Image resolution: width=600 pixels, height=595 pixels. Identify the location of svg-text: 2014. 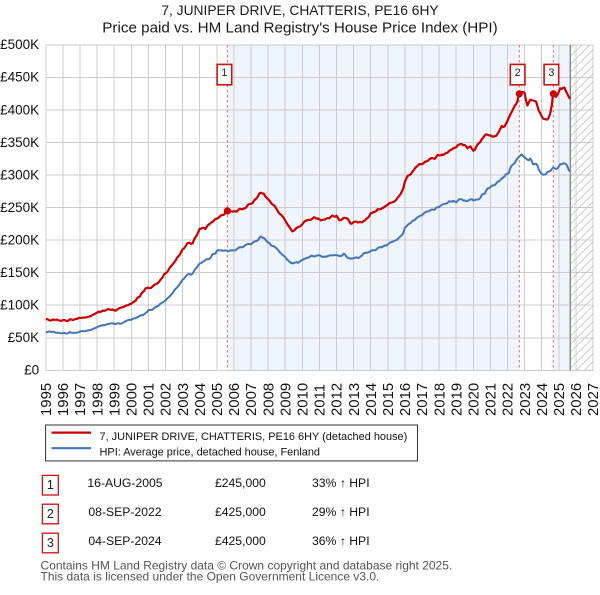
(372, 399).